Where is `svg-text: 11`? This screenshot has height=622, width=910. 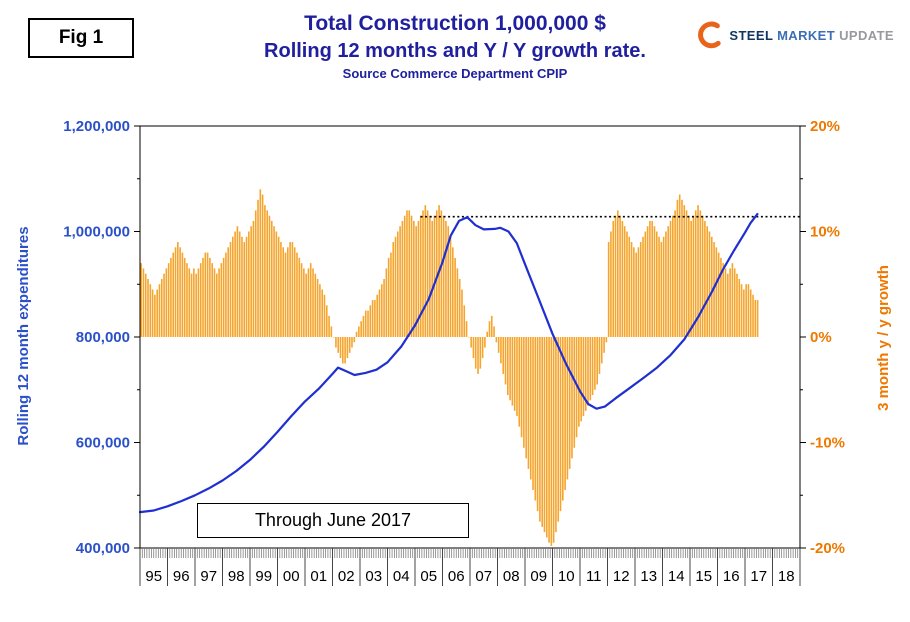 svg-text: 11 is located at coordinates (594, 576).